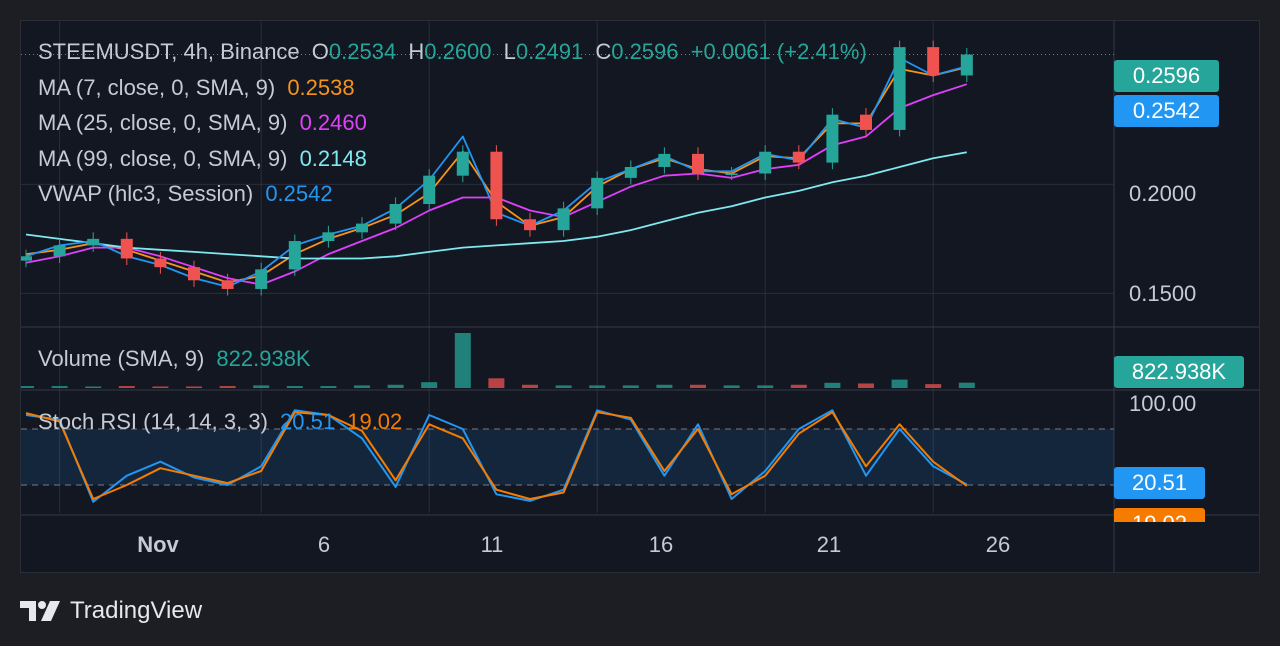 The height and width of the screenshot is (646, 1280). Describe the element at coordinates (157, 87) in the screenshot. I see `ma7-label: MA (7, close, 0, SMA, 9)` at that location.